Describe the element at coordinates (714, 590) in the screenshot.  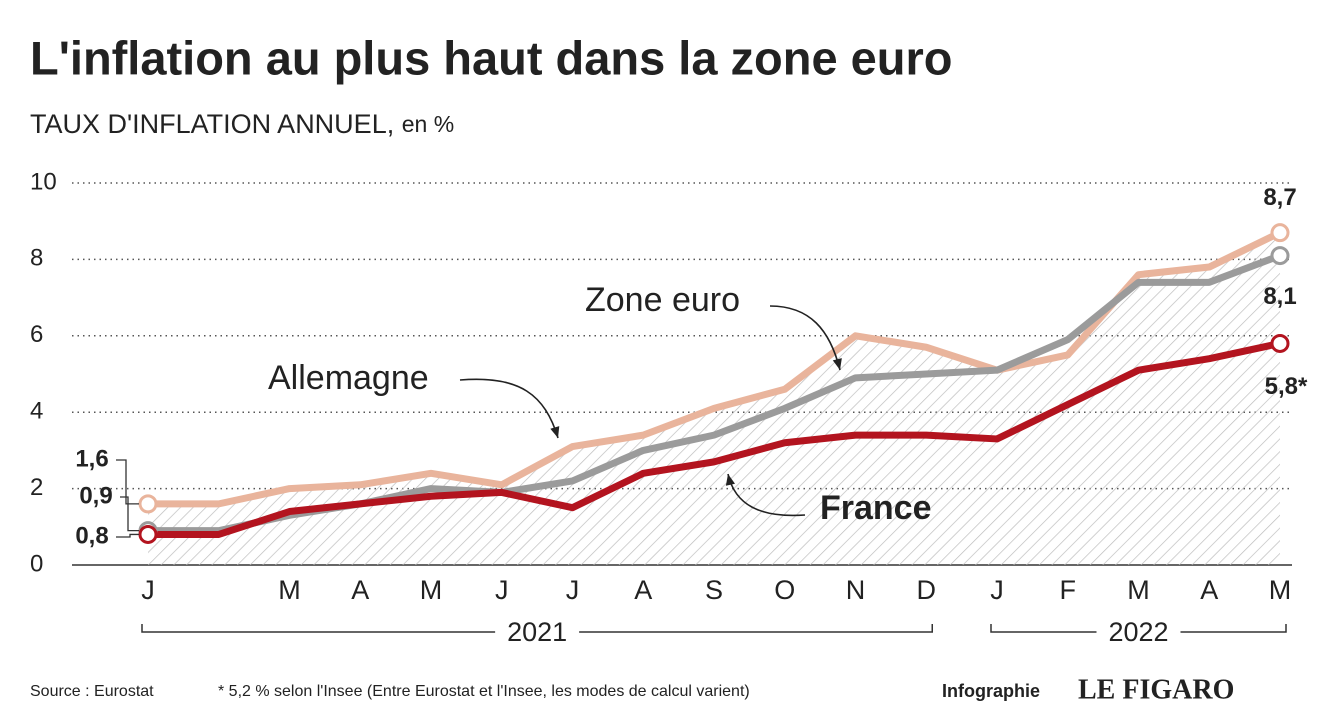
I see `x-tick-label: S` at that location.